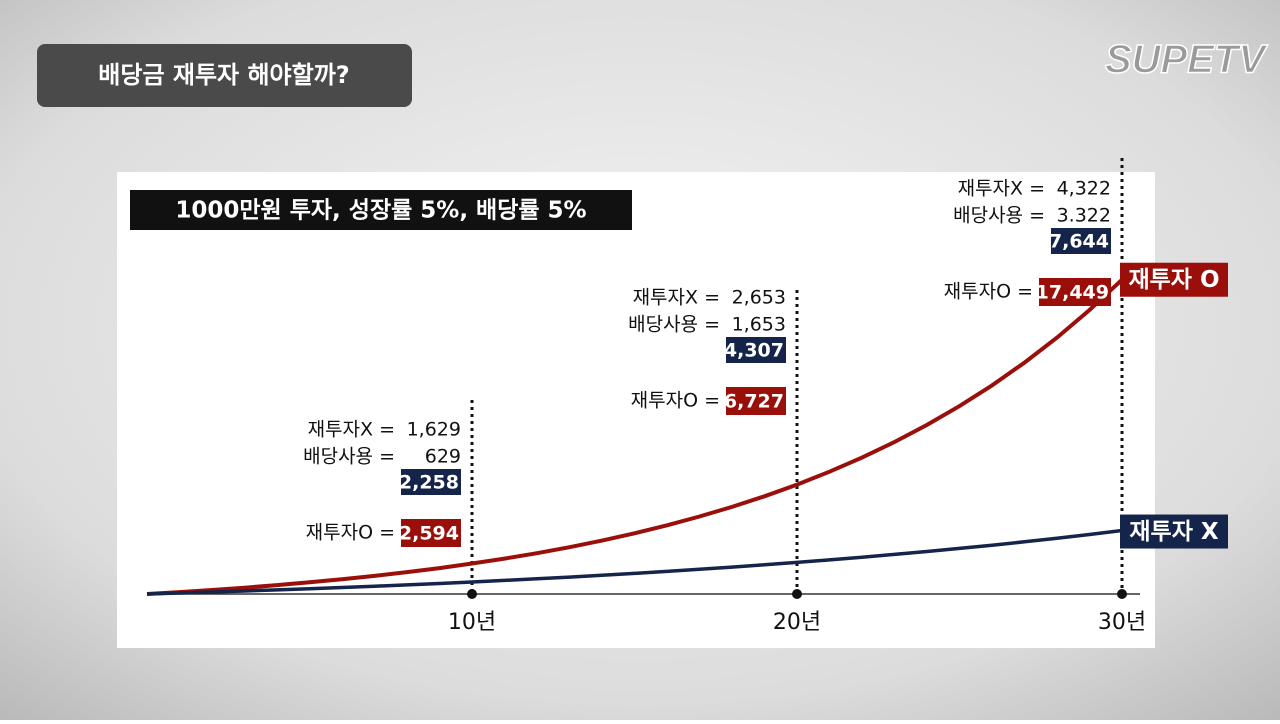  I want to click on annotation-text: 2,653, so click(759, 298).